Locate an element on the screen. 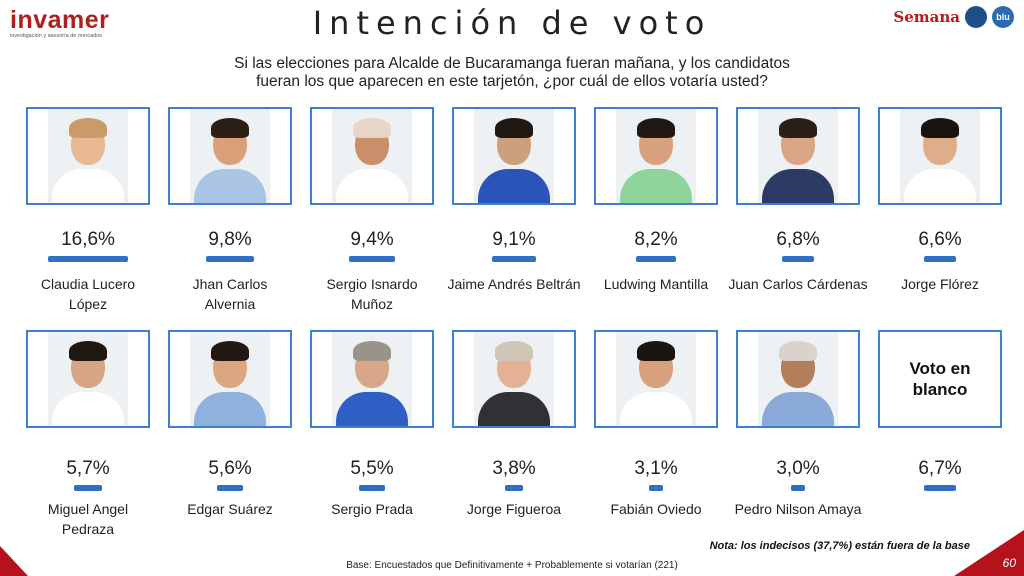 The height and width of the screenshot is (576, 1024). candidate-name: Claudia Lucero López is located at coordinates (88, 294).